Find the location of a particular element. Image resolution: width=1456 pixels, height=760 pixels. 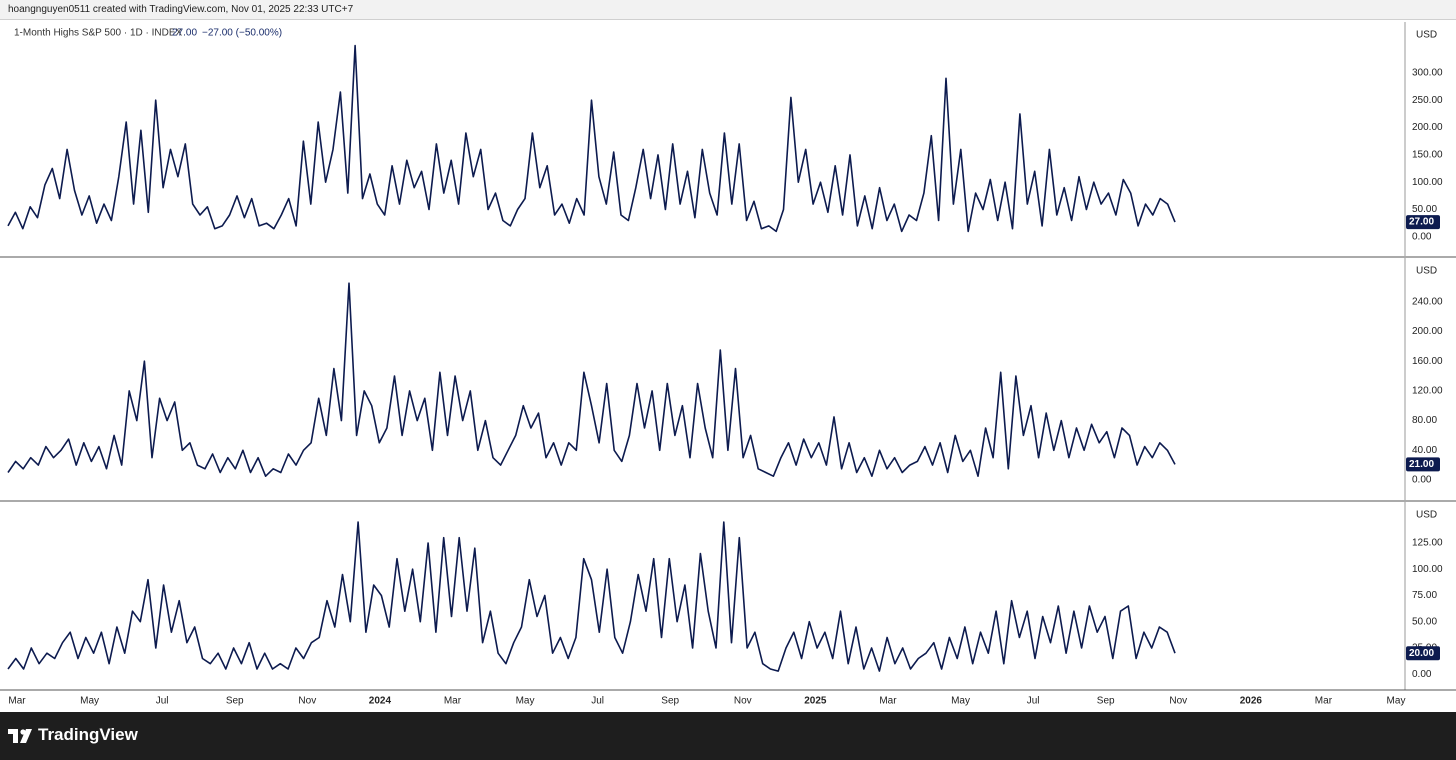

y-tick-label: 75.00 is located at coordinates (1424, 595).